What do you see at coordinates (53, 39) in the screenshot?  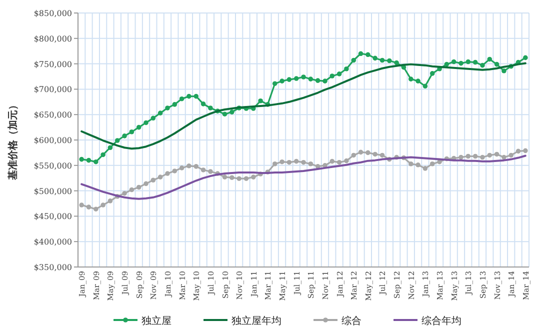 I see `y-tick-label: $800,000` at bounding box center [53, 39].